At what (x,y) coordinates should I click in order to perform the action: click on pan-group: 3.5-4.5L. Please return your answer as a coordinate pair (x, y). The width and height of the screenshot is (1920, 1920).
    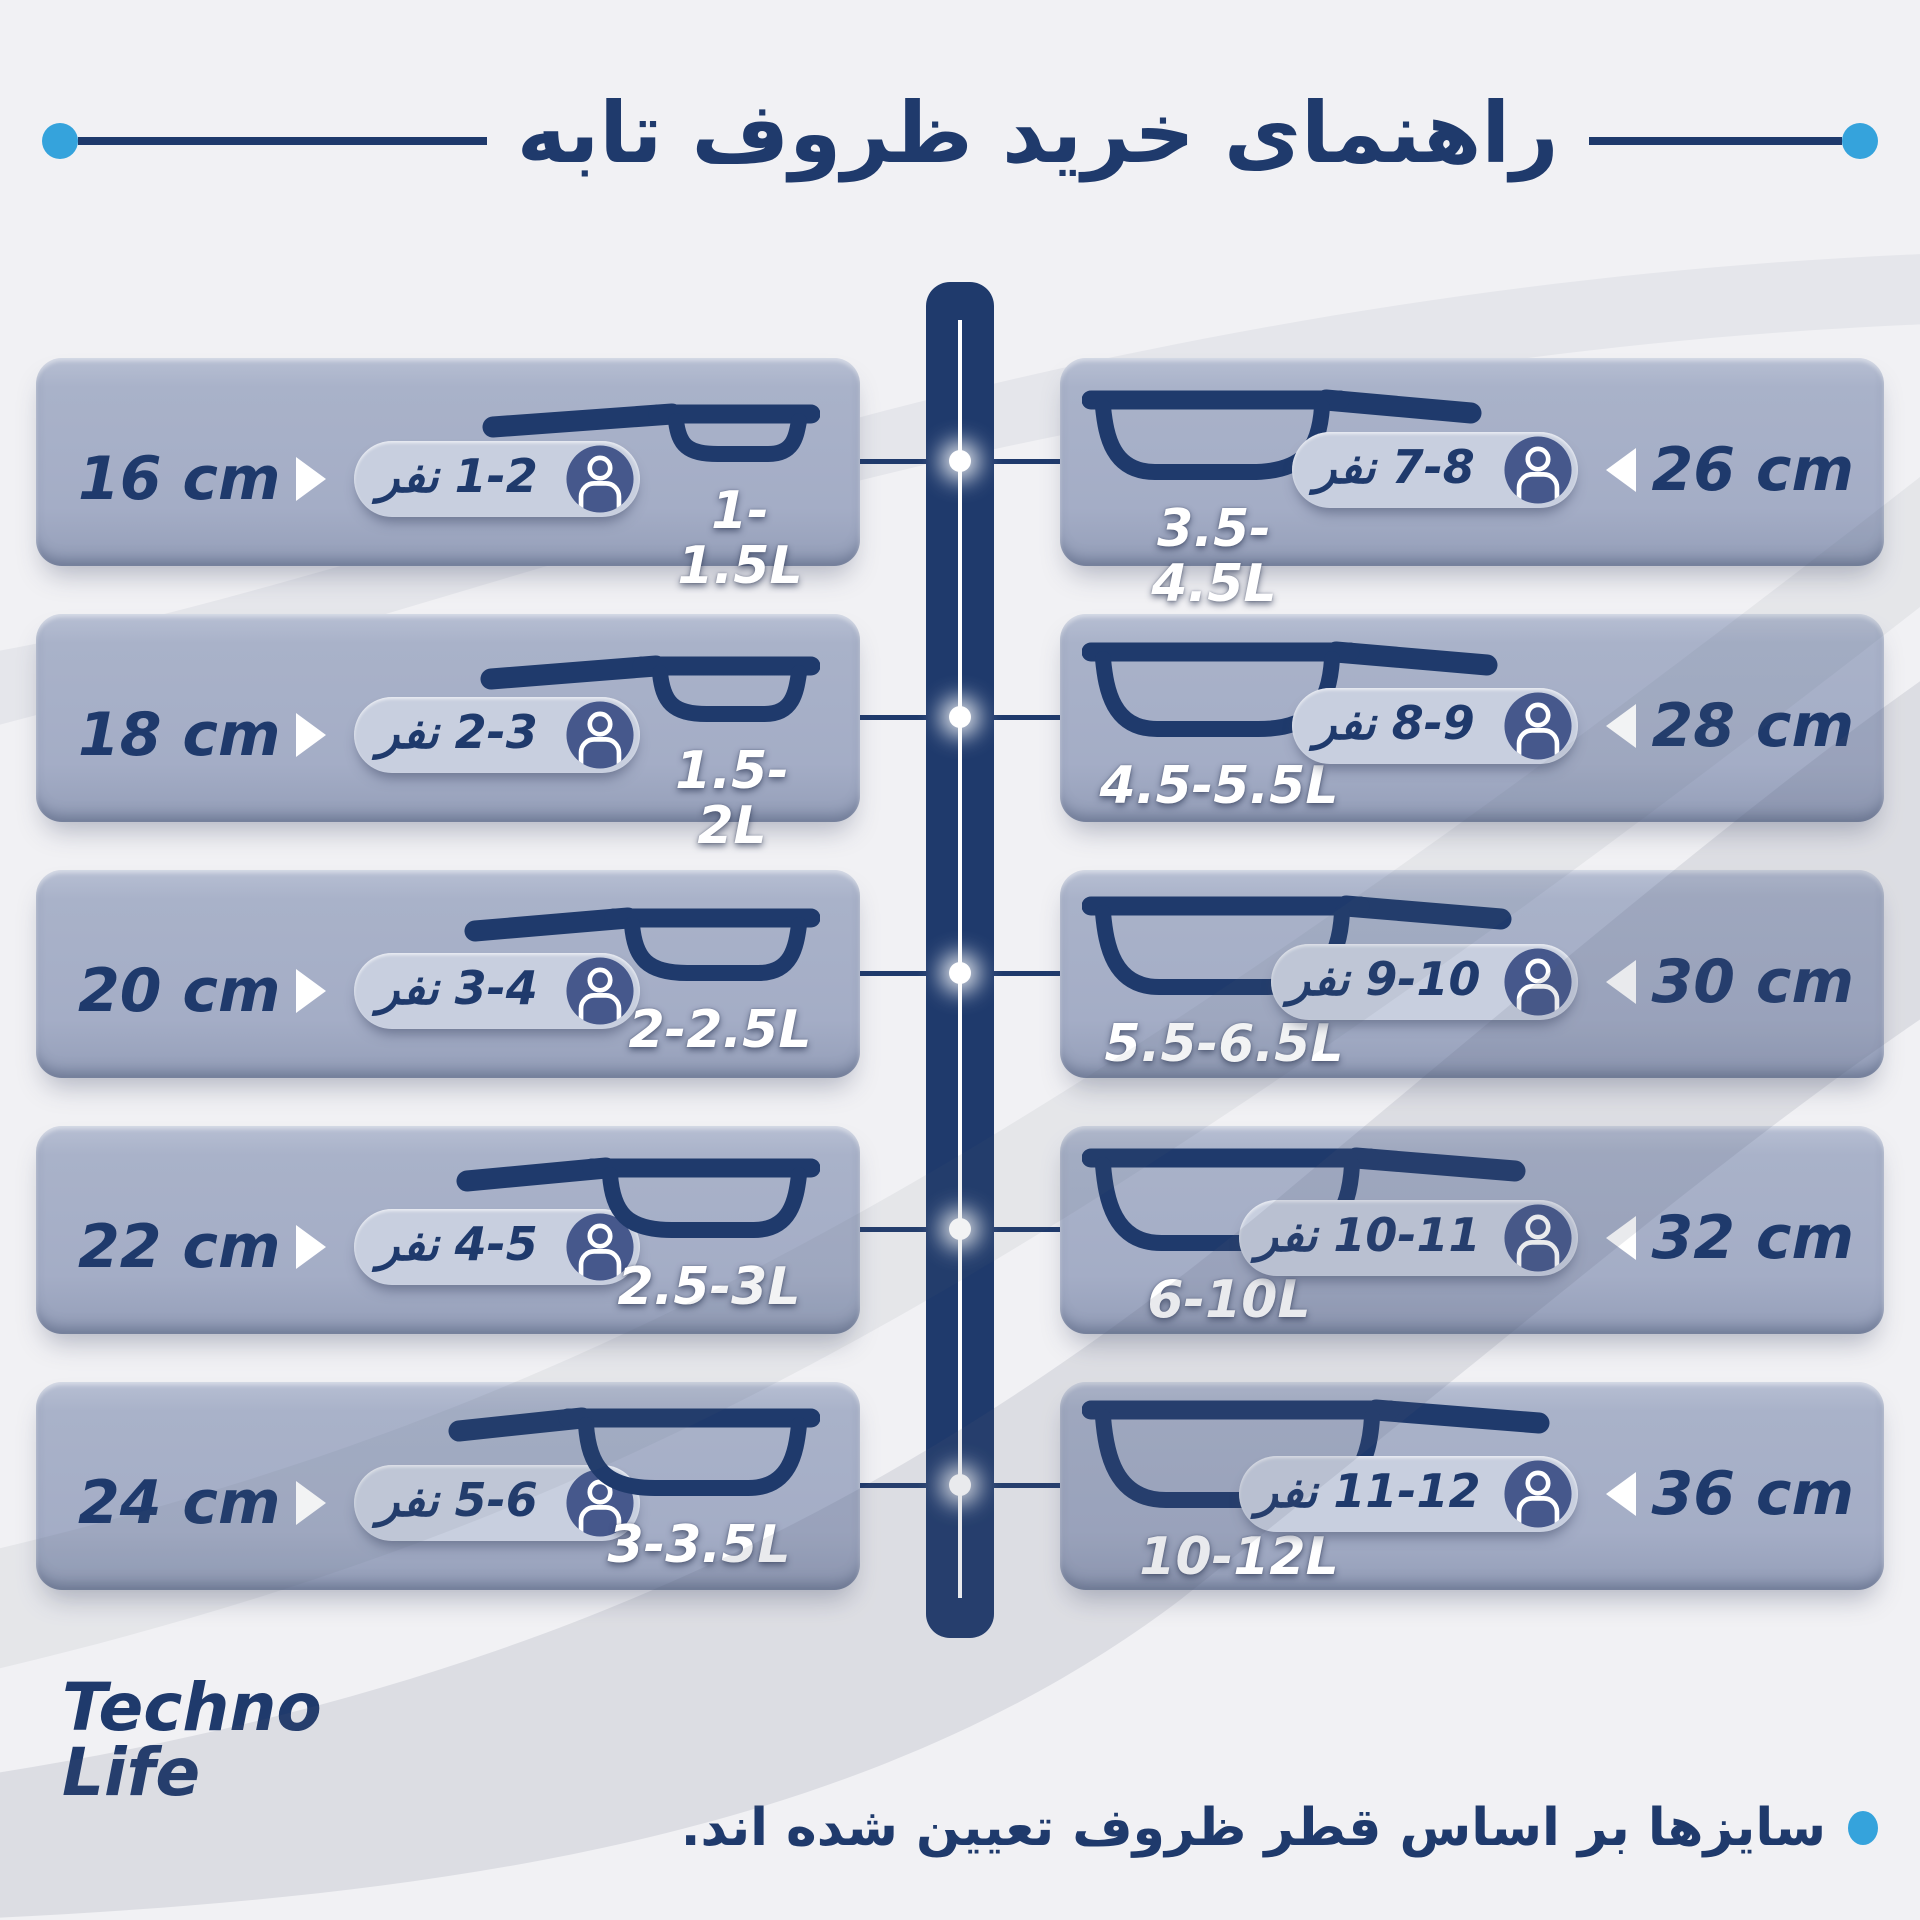
    Looking at the image, I should click on (1281, 499).